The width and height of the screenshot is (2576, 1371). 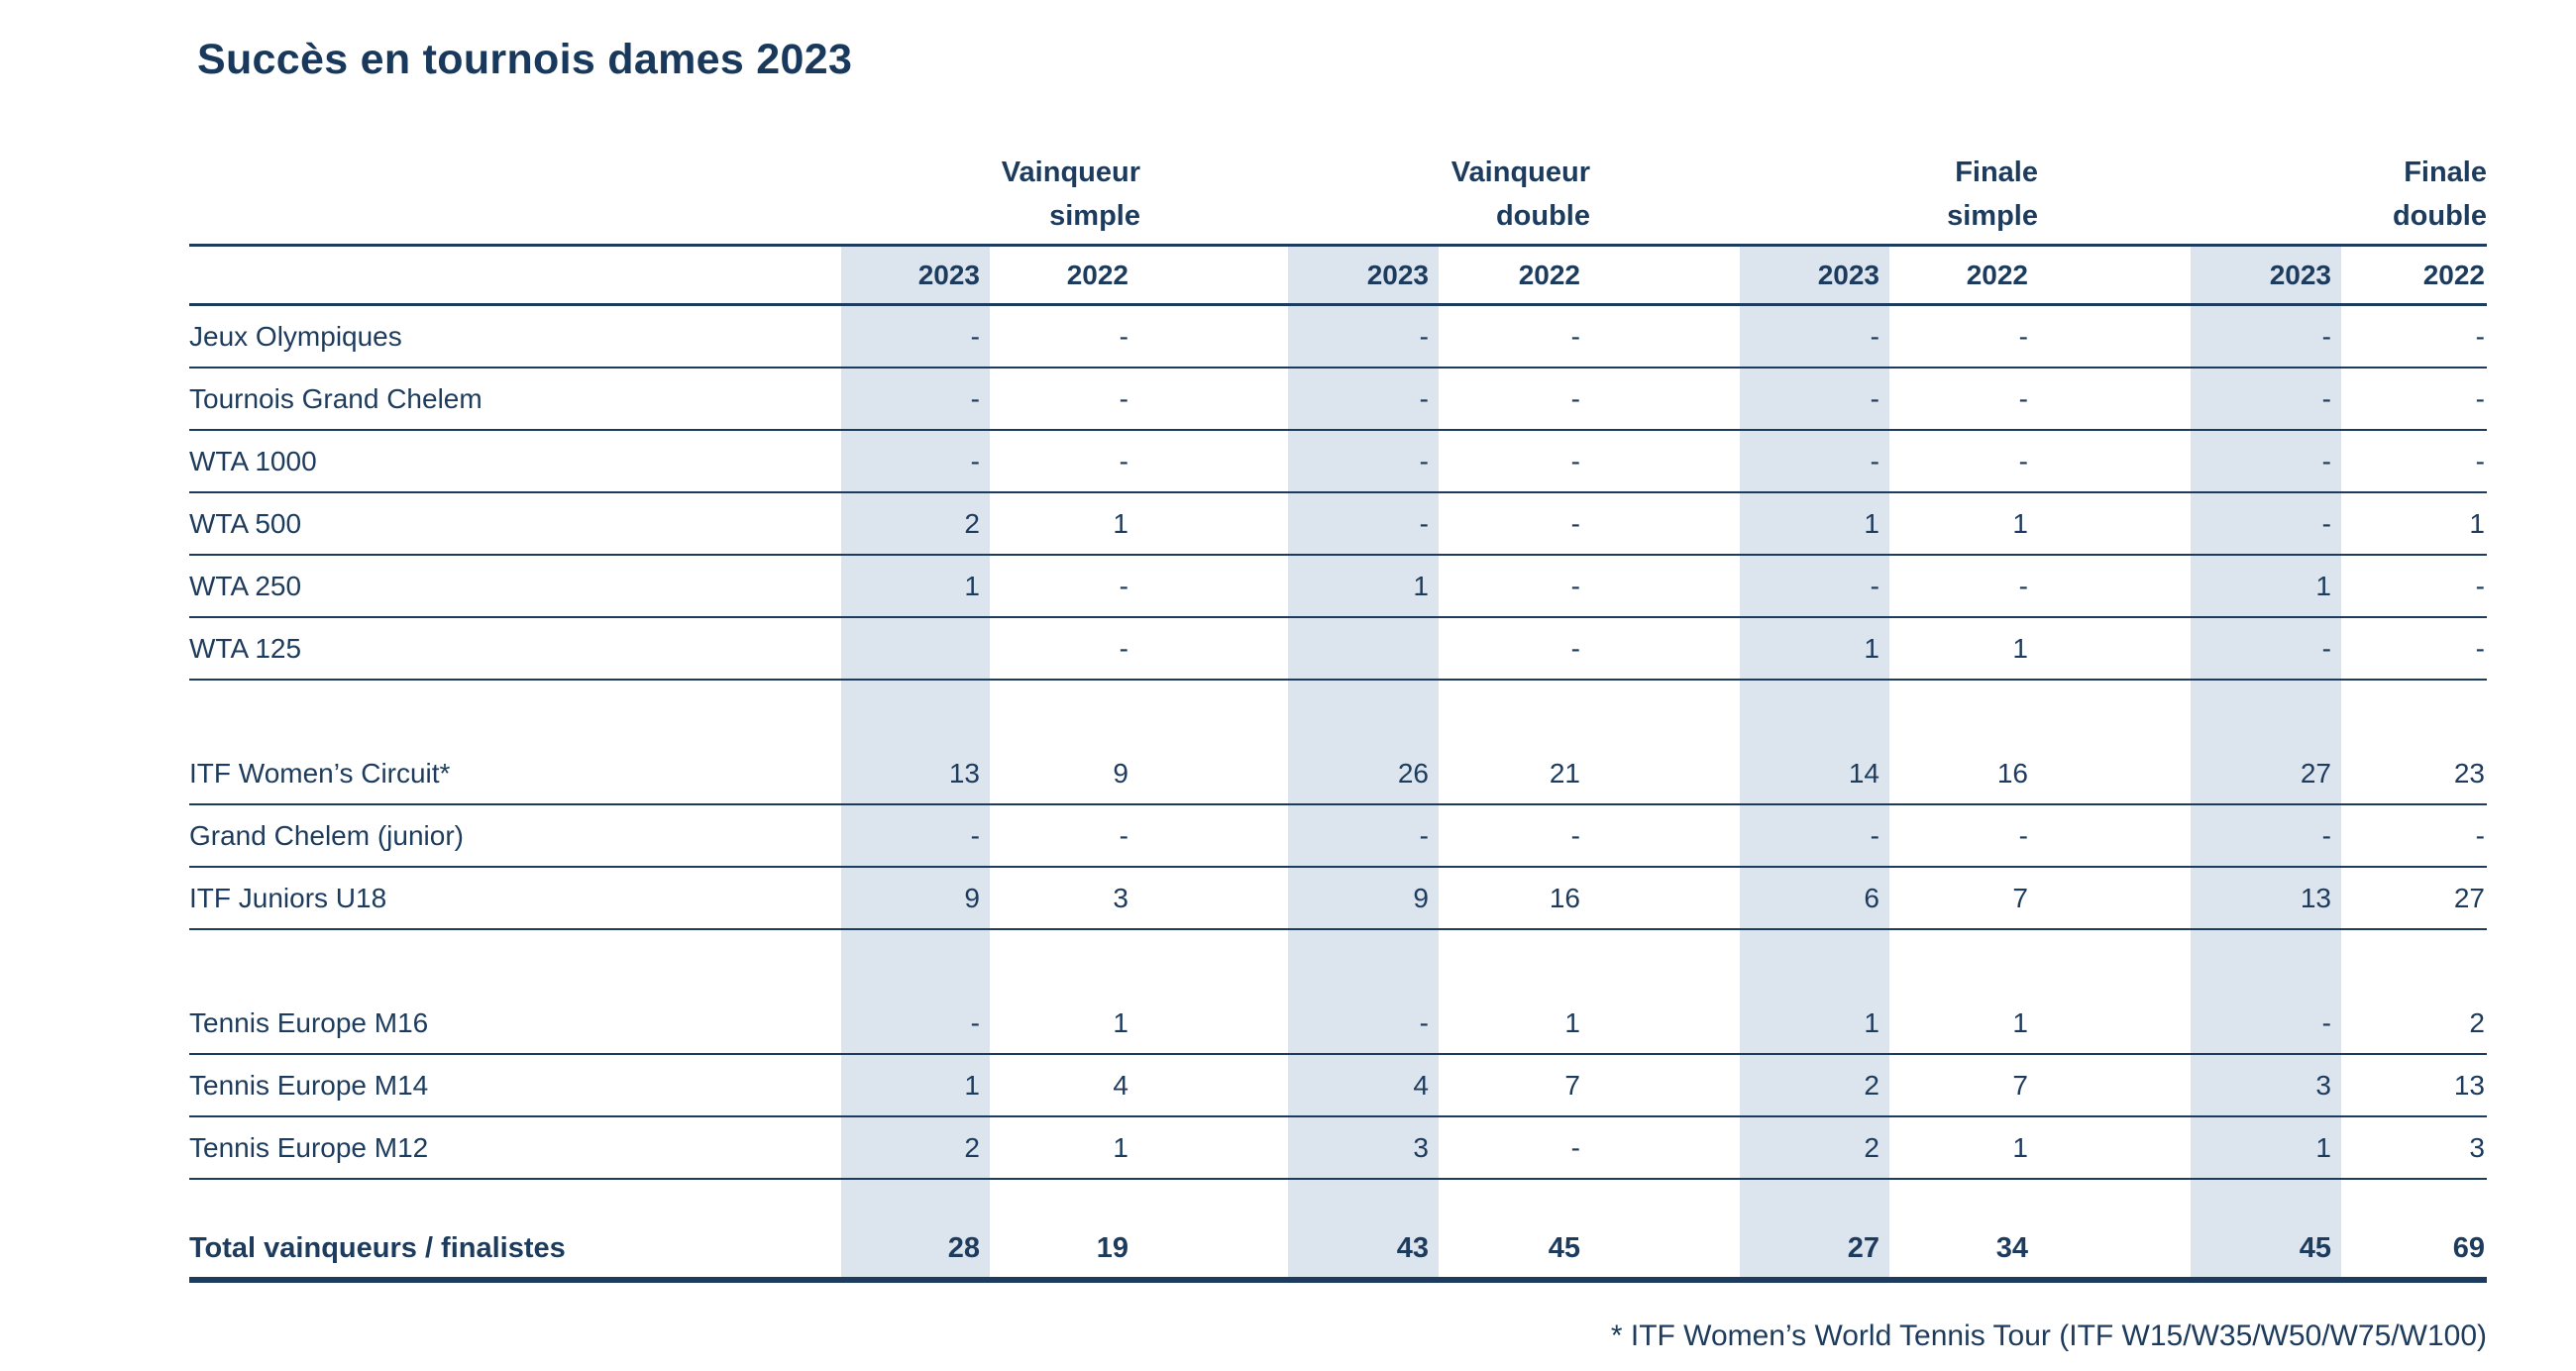 I want to click on total-cell: 19, so click(x=1112, y=1248).